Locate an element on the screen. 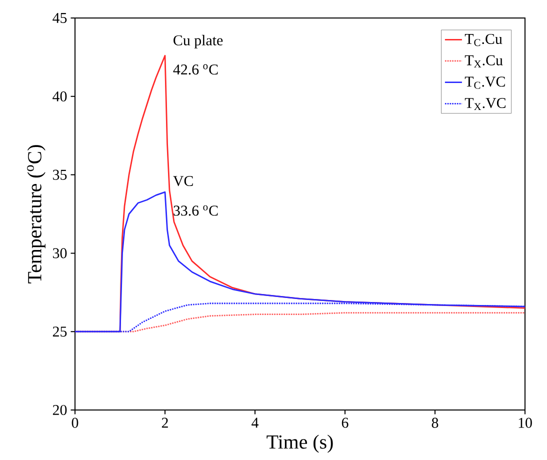  legend-label: T$_{C}$.Cu is located at coordinates (483, 40).